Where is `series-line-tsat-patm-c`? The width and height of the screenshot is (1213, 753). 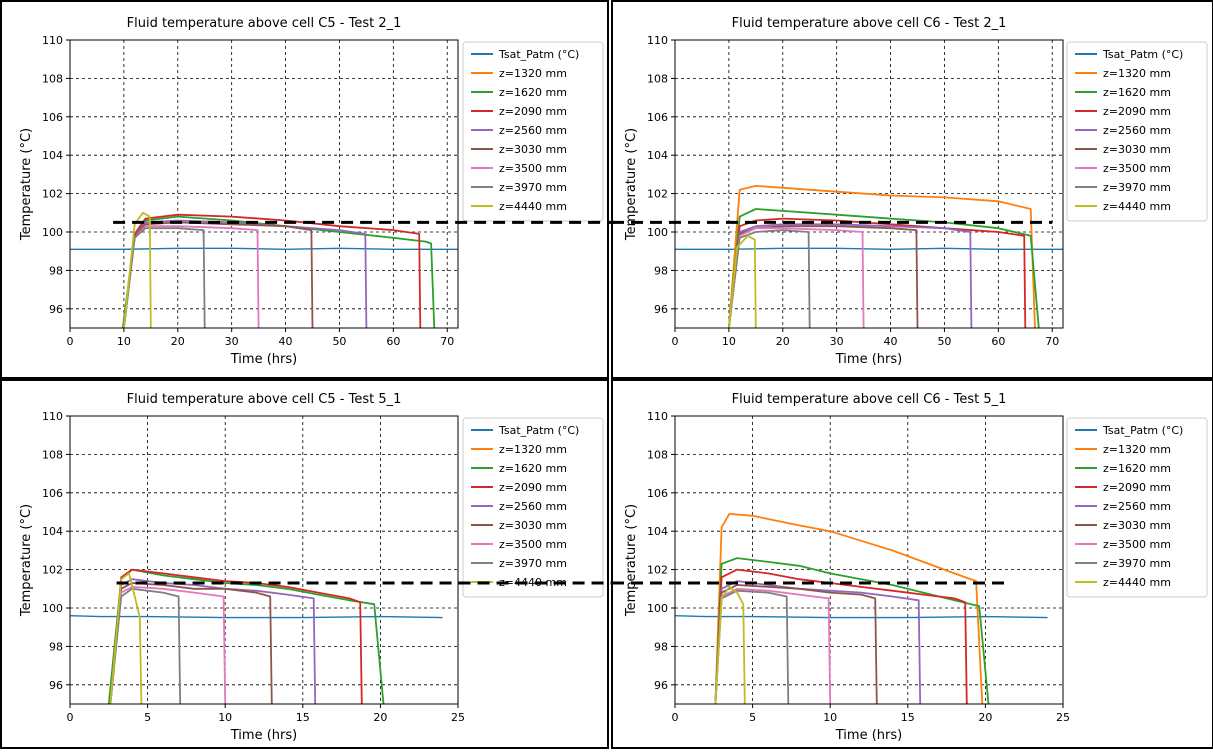 series-line-tsat-patm-c is located at coordinates (861, 617).